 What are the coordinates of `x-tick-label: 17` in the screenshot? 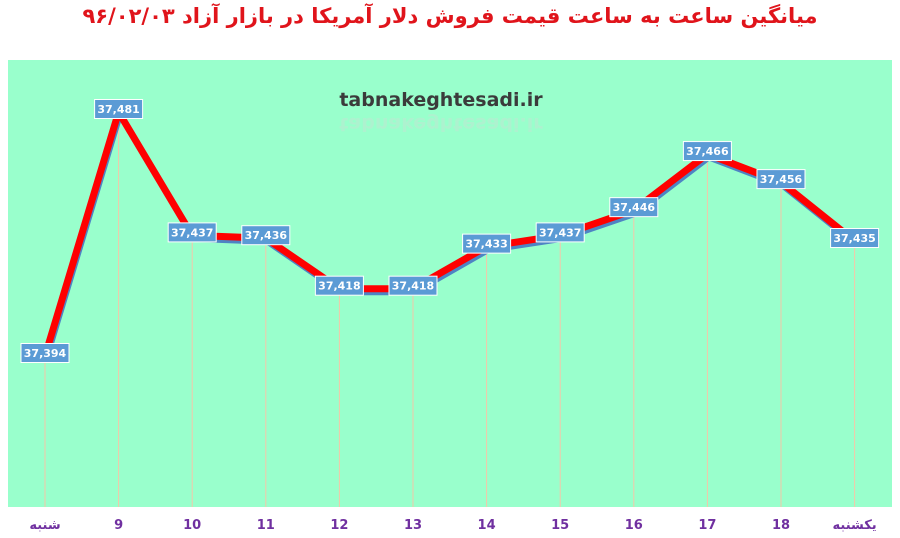 It's located at (707, 525).